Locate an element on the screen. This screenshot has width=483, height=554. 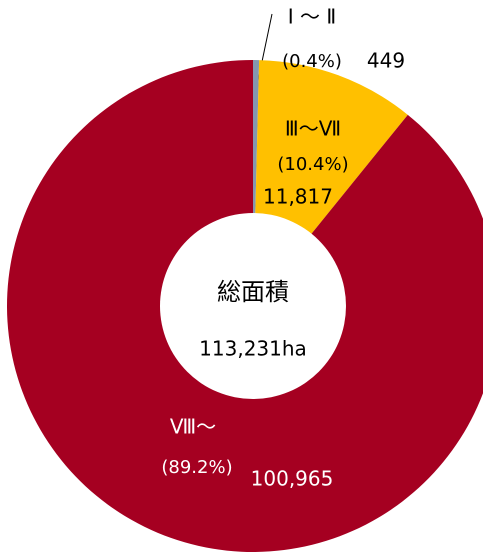
percent-label: (89.2%) is located at coordinates (196, 467).